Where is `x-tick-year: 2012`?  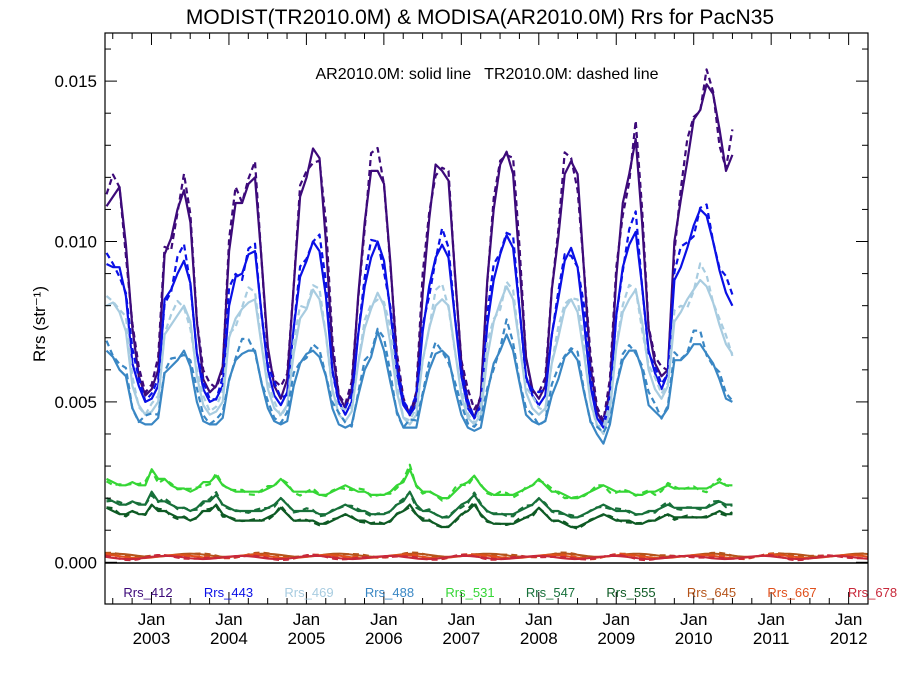 x-tick-year: 2012 is located at coordinates (849, 638).